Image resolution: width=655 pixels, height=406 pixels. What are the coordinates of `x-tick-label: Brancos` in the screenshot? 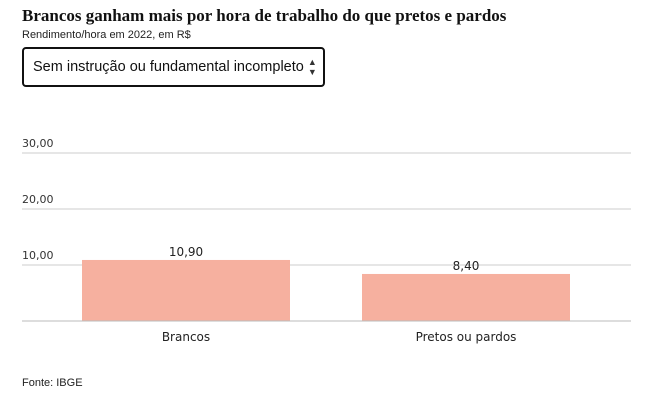 It's located at (186, 337).